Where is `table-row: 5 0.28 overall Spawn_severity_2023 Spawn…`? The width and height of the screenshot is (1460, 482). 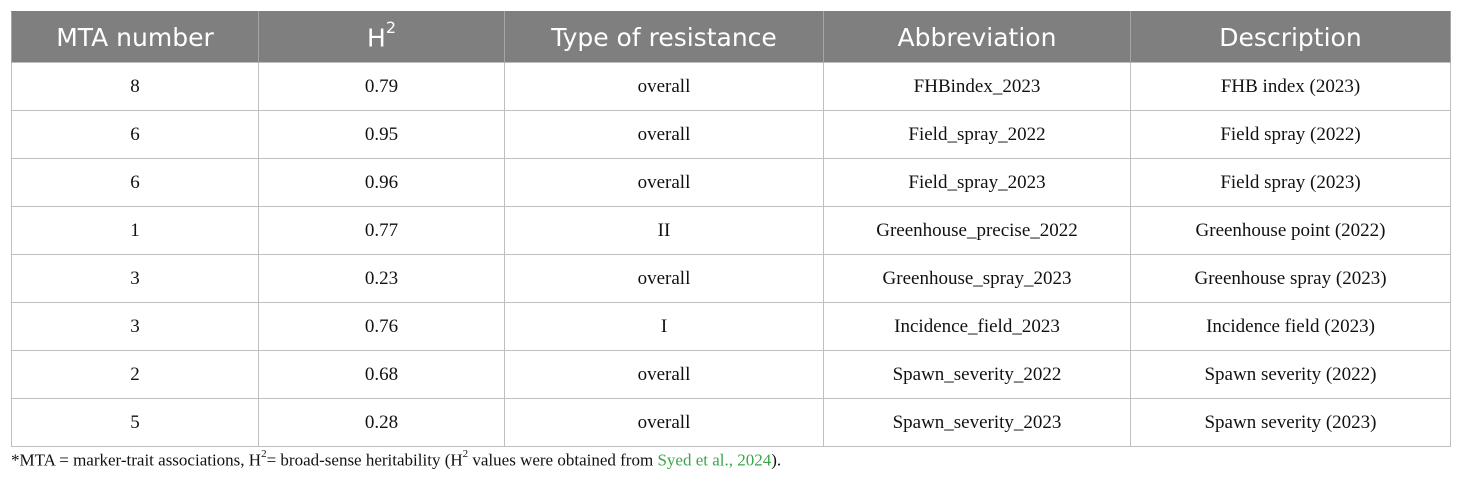 table-row: 5 0.28 overall Spawn_severity_2023 Spawn… is located at coordinates (731, 422).